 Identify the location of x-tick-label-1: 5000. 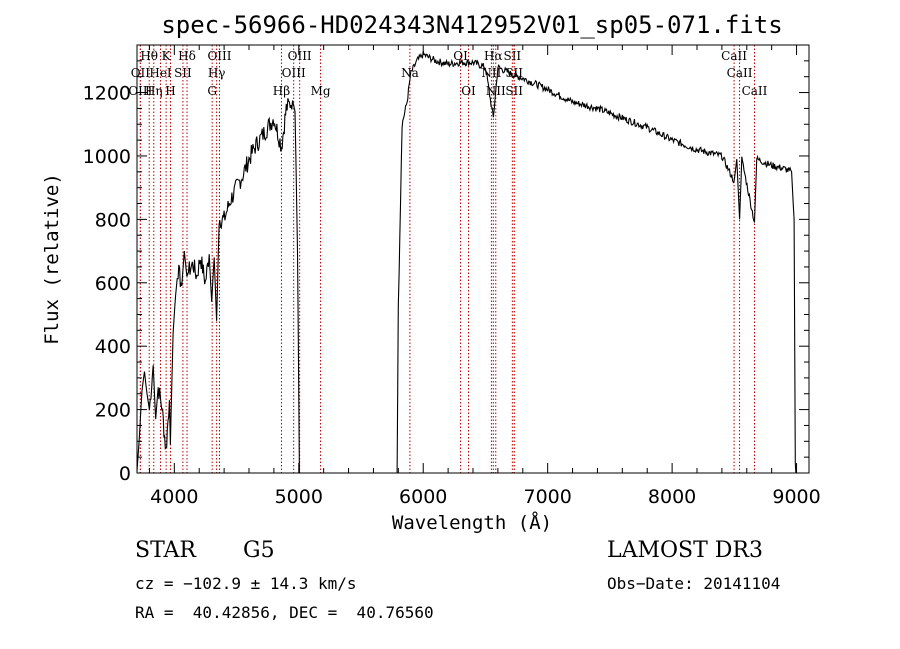
(299, 497).